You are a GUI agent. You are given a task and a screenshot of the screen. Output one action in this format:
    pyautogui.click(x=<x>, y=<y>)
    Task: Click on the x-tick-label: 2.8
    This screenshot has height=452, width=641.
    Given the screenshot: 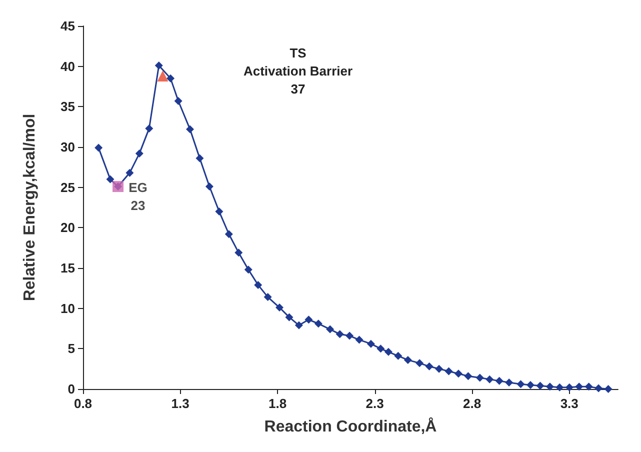 What is the action you would take?
    pyautogui.click(x=472, y=403)
    